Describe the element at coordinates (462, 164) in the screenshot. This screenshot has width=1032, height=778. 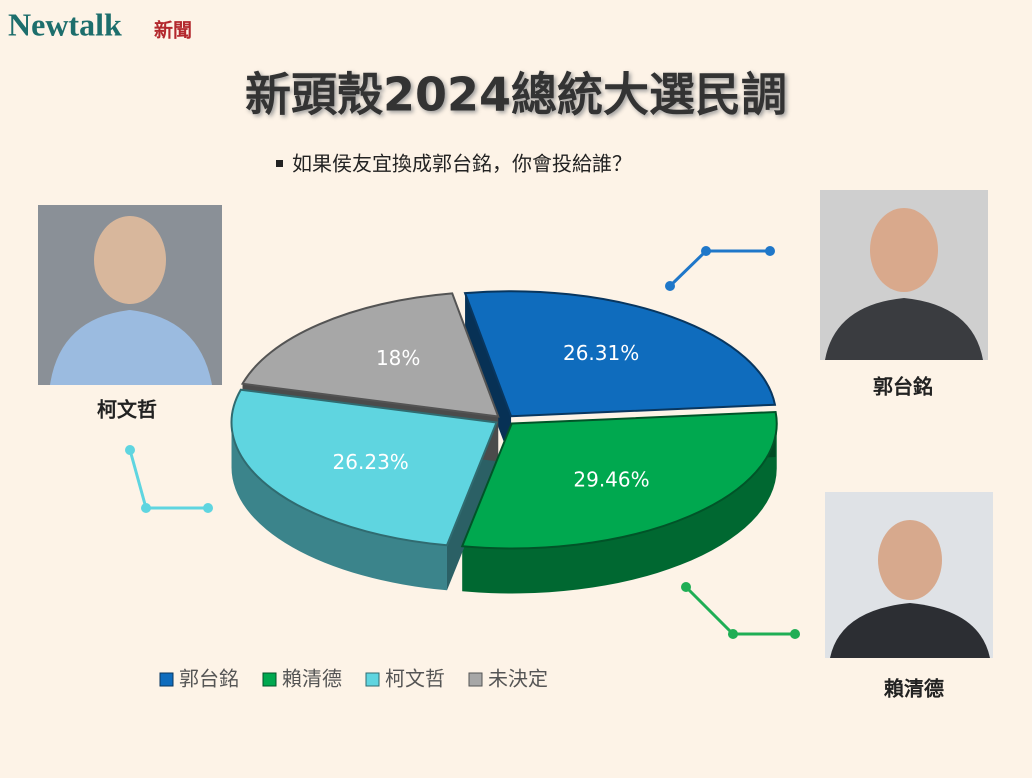
I see `subtitle: 如果侯友宜換成郭台銘，你會投給誰？` at that location.